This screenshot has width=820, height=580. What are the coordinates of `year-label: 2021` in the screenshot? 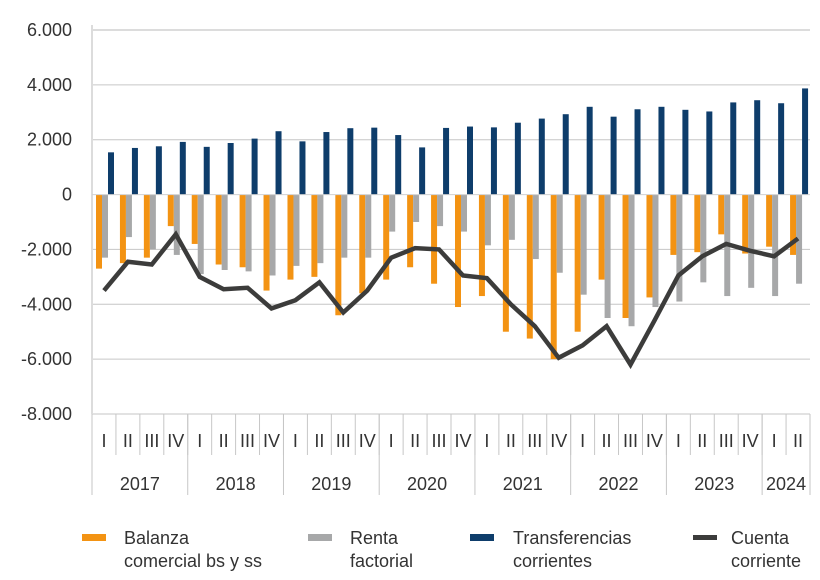 It's located at (523, 484).